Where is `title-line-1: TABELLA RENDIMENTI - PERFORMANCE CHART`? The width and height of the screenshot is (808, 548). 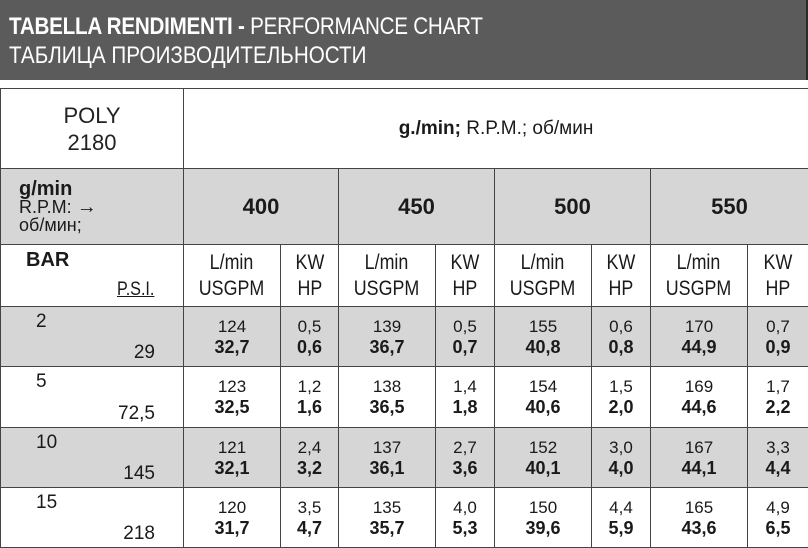 title-line-1: TABELLA RENDIMENTI - PERFORMANCE CHART is located at coordinates (246, 26).